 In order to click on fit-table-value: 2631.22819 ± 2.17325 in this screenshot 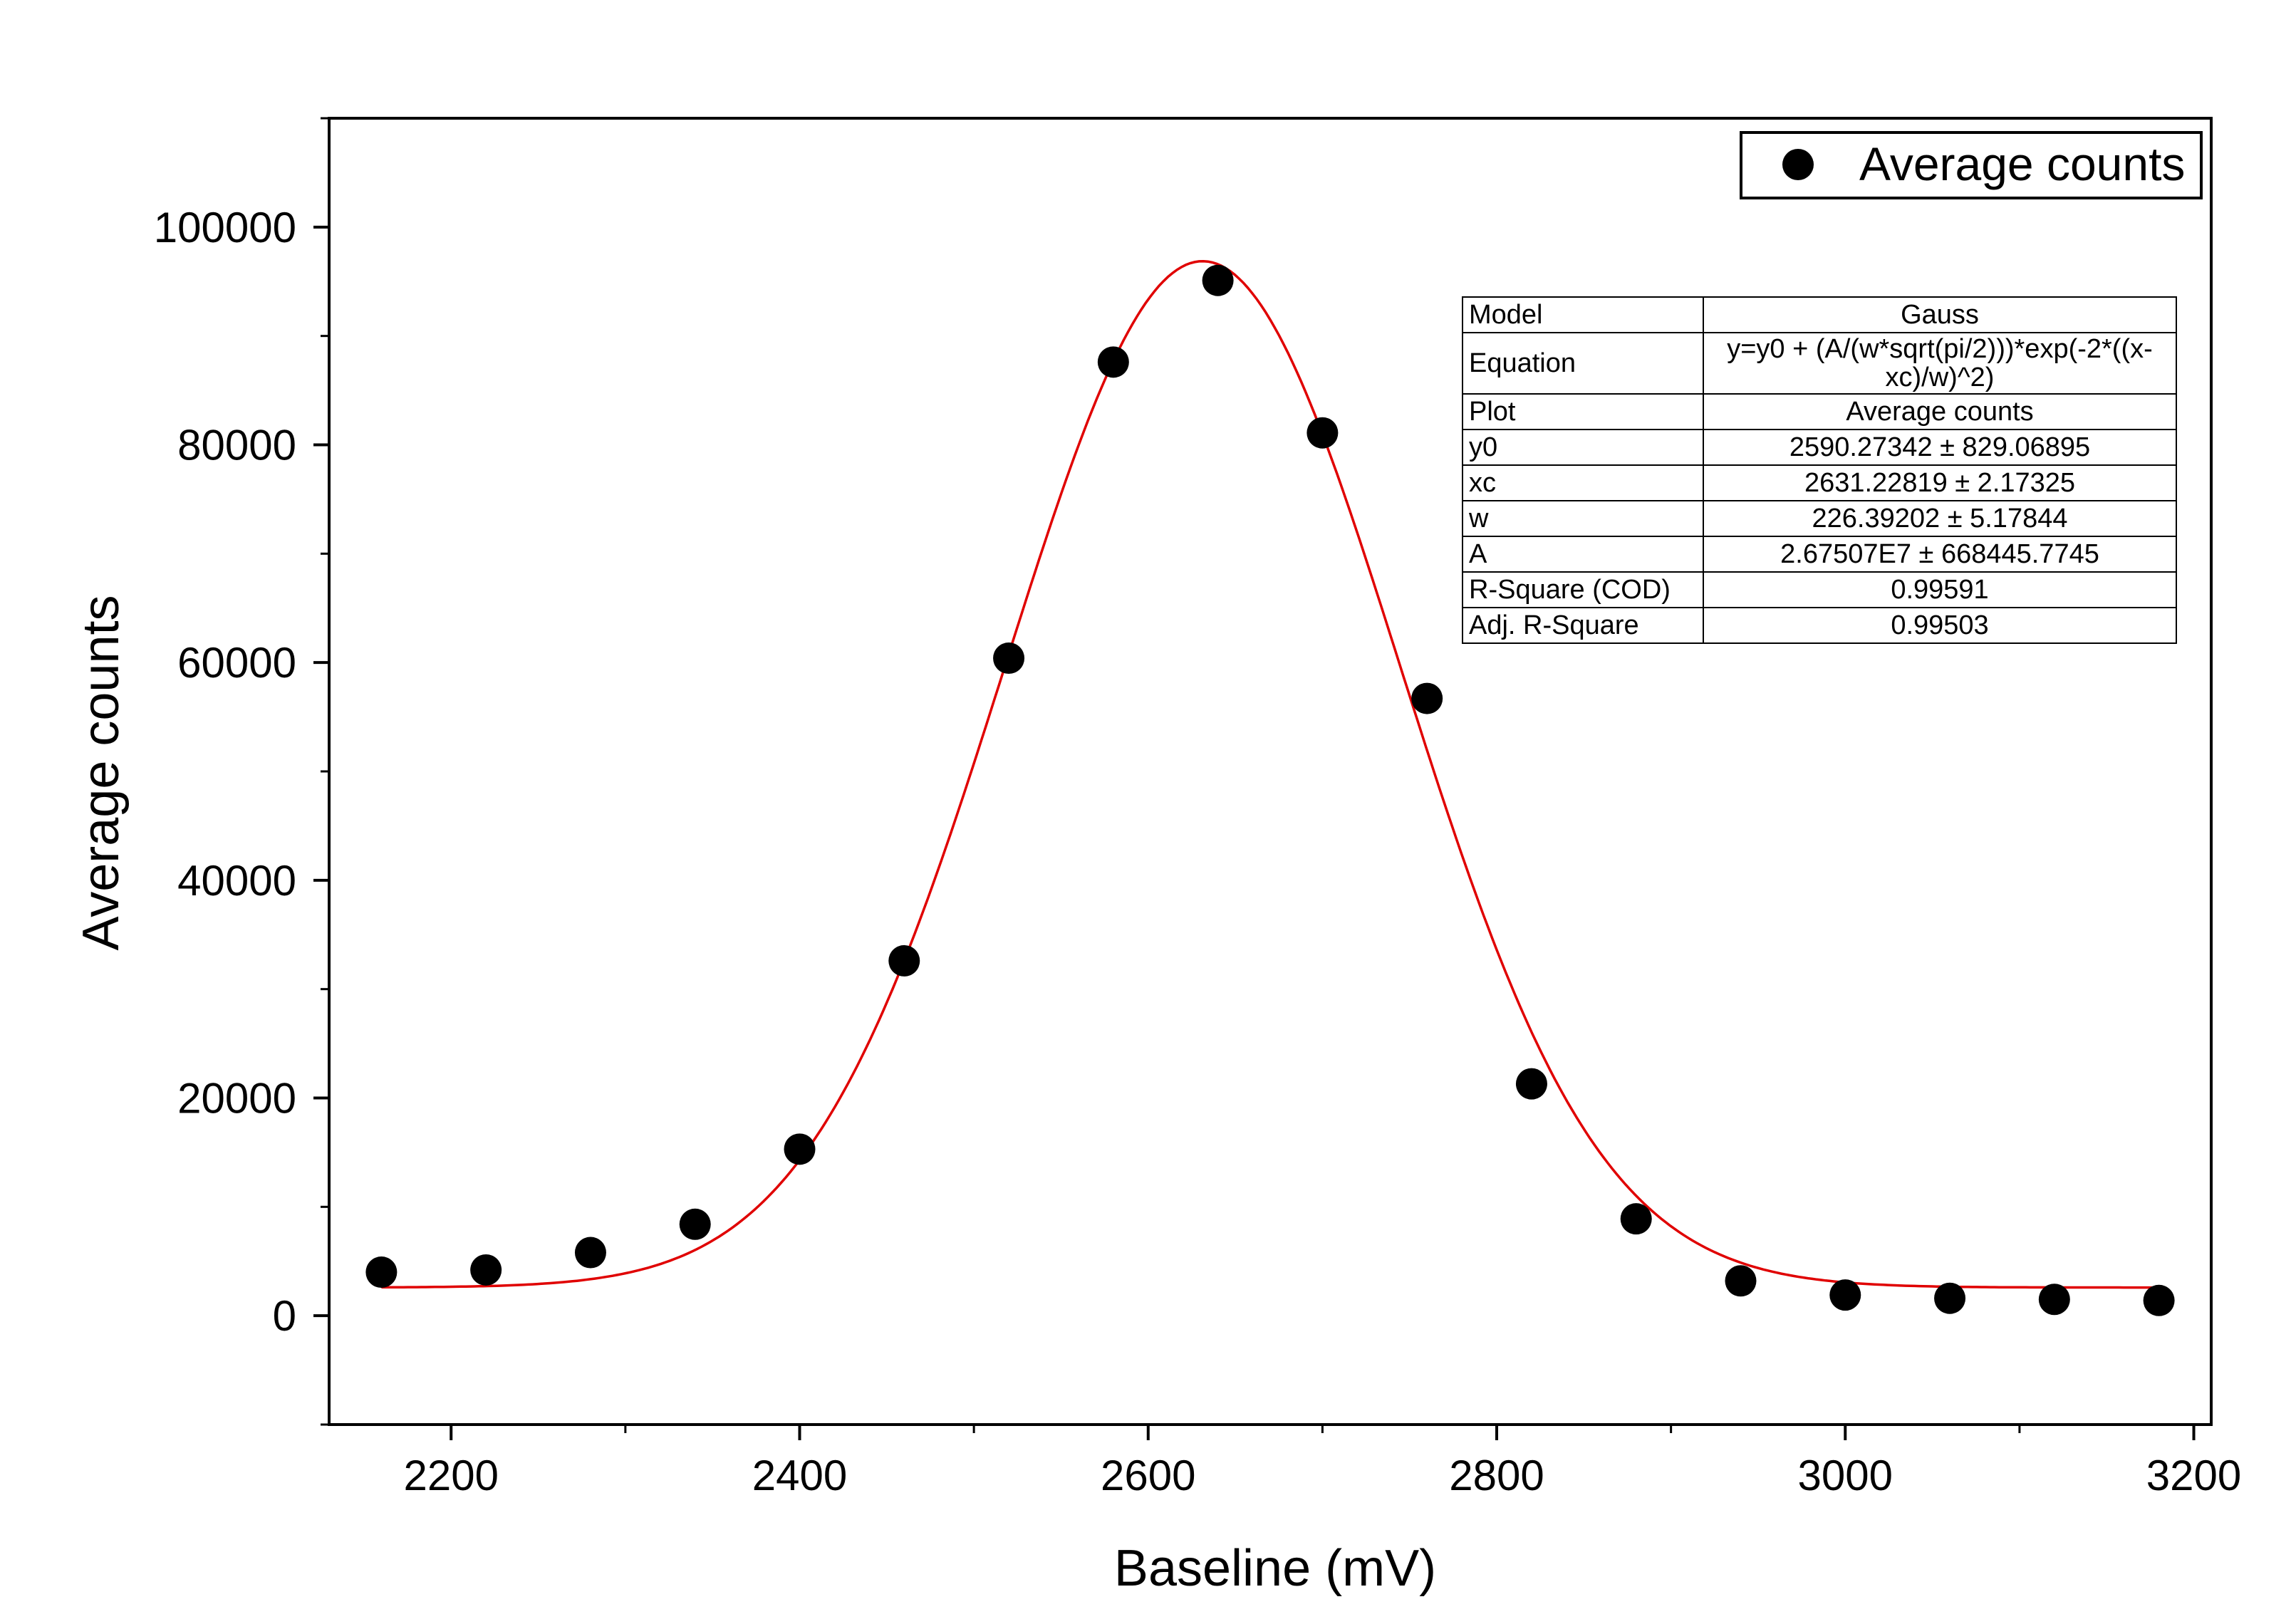, I will do `click(1940, 482)`.